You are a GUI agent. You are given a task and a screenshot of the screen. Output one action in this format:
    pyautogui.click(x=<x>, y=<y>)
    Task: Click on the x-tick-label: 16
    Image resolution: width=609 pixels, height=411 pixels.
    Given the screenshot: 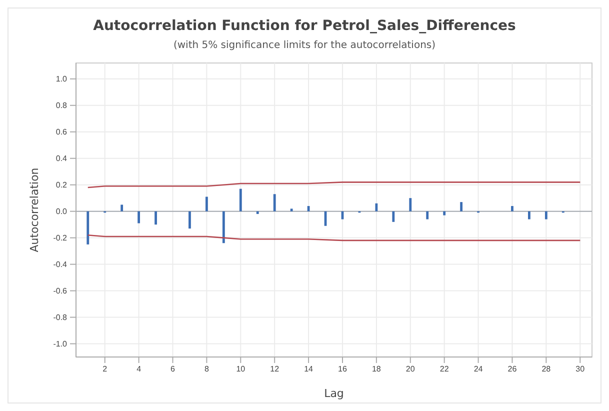 What is the action you would take?
    pyautogui.click(x=343, y=369)
    